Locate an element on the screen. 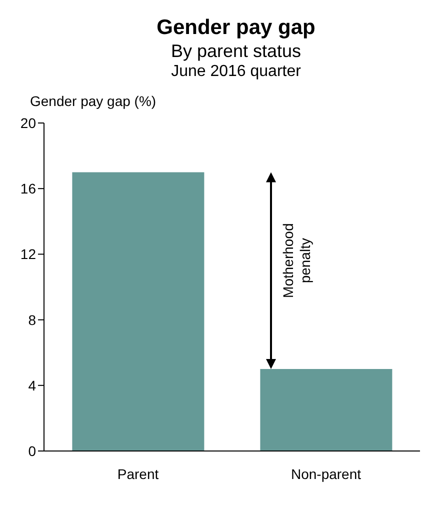  y-tick-label: 0 is located at coordinates (32, 450).